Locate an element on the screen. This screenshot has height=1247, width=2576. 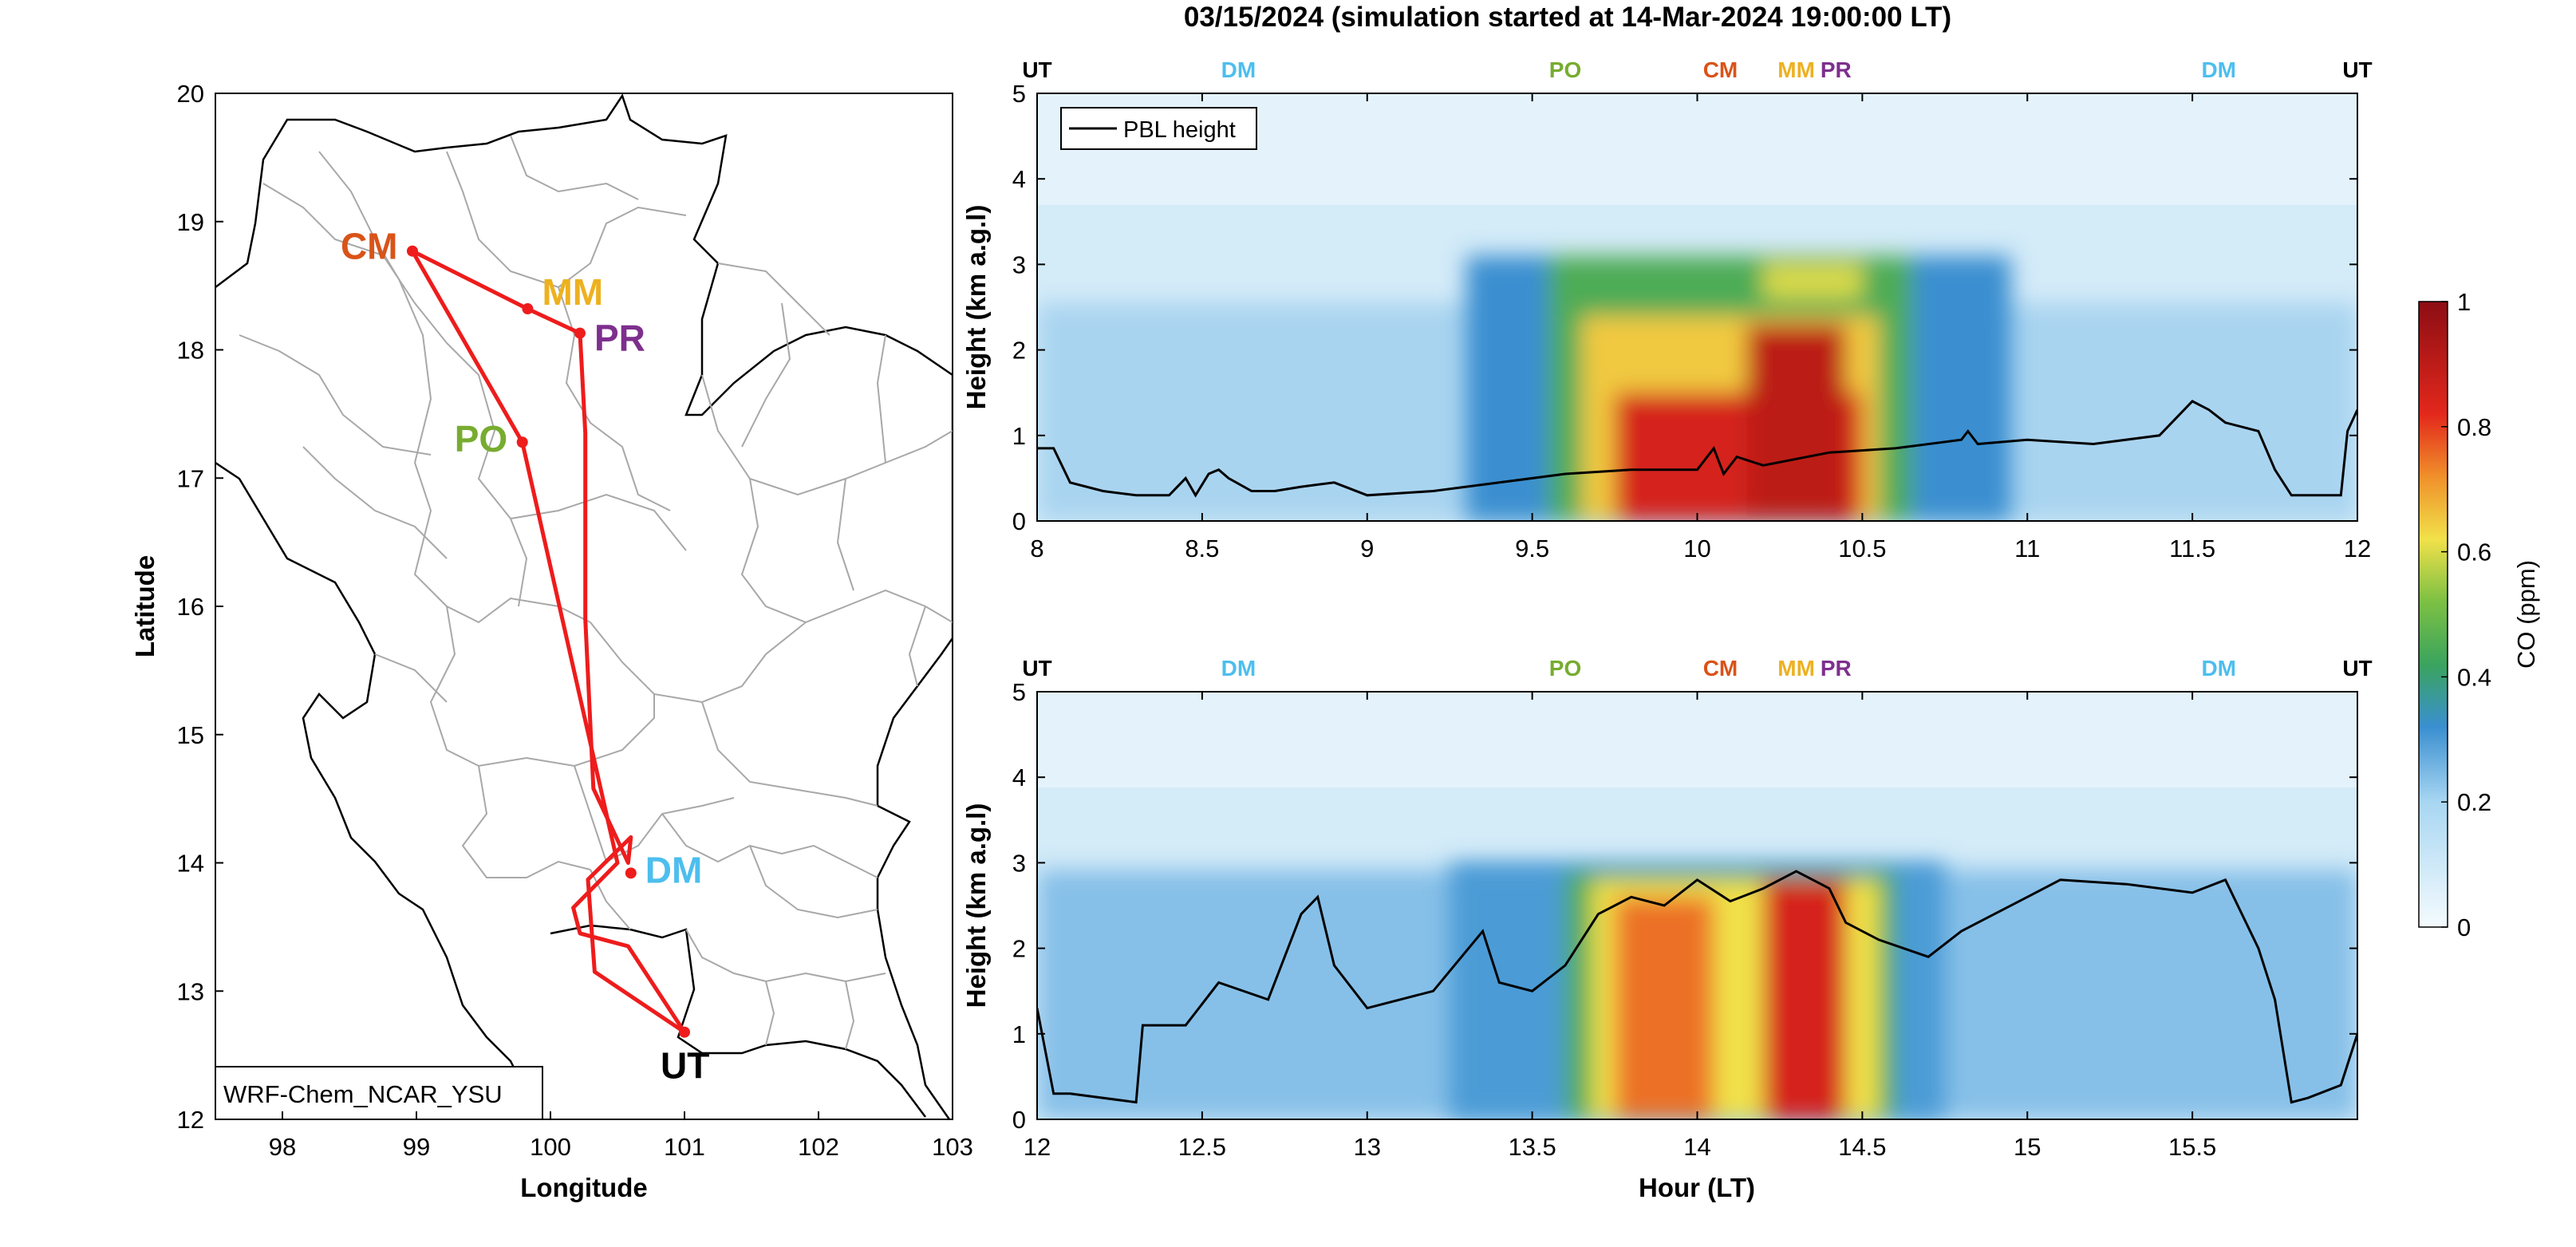
station-dot-cm is located at coordinates (412, 251).